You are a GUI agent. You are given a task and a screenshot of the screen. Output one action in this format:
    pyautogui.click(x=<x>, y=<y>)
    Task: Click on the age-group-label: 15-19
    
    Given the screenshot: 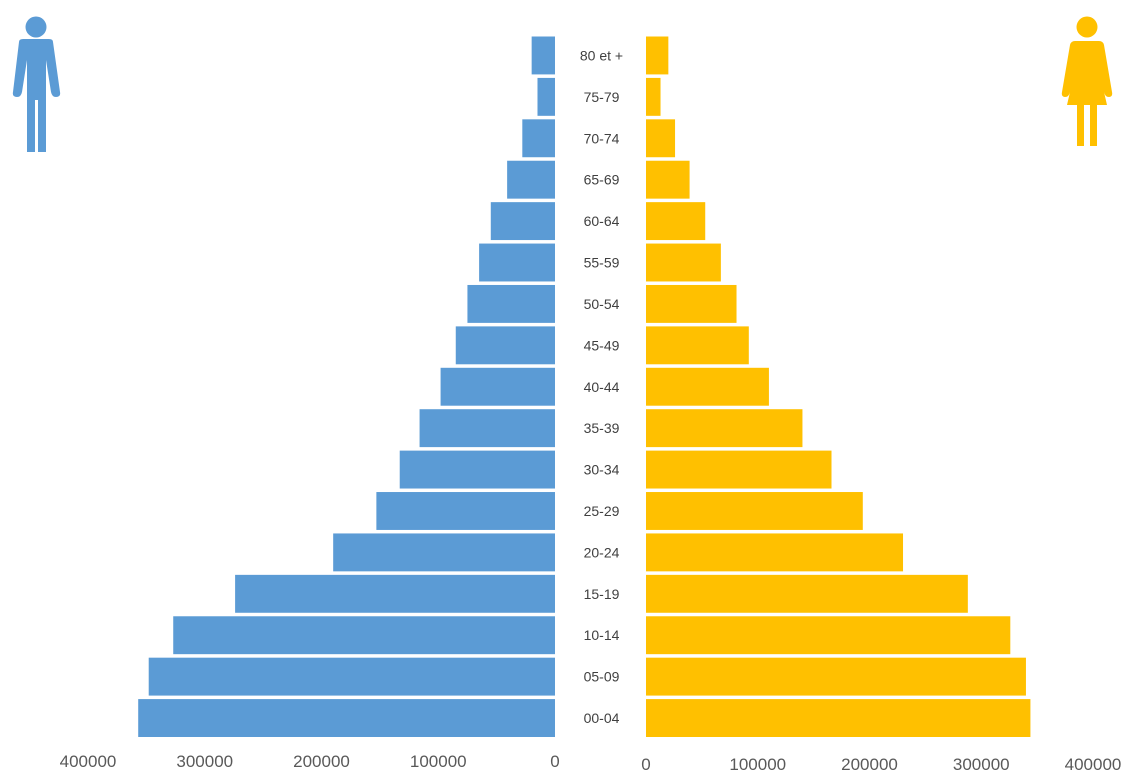 What is the action you would take?
    pyautogui.click(x=602, y=594)
    